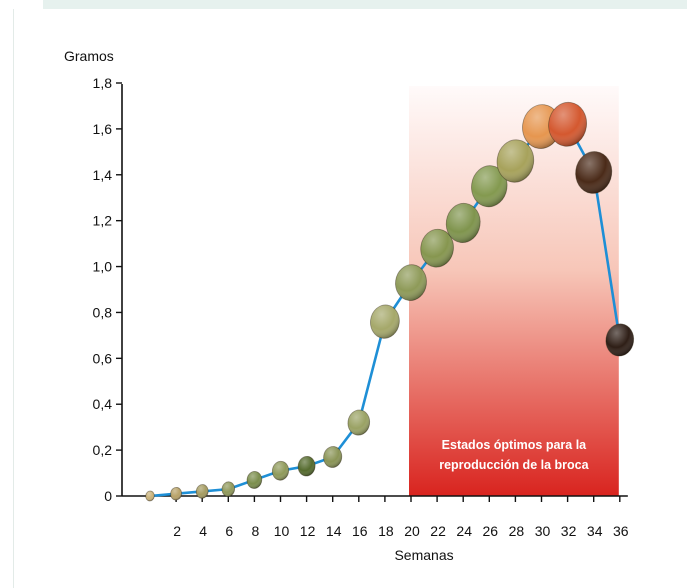 The image size is (687, 588). I want to click on x-tick-label: 6, so click(229, 531).